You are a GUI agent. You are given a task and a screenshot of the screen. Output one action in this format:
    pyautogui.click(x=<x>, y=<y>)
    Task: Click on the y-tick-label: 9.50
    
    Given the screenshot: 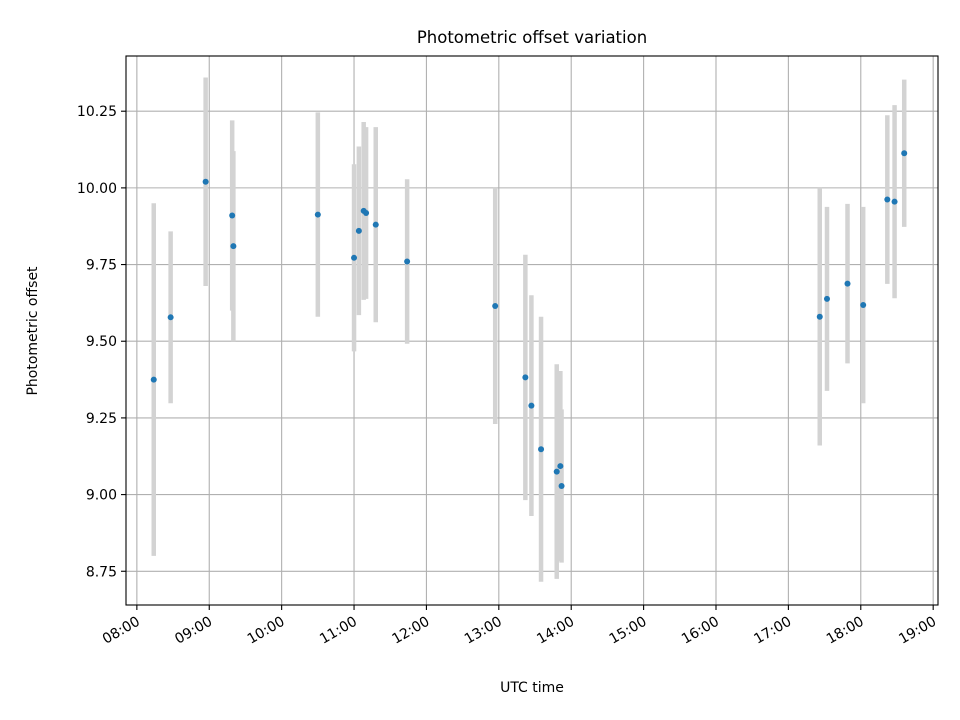 What is the action you would take?
    pyautogui.click(x=101, y=342)
    